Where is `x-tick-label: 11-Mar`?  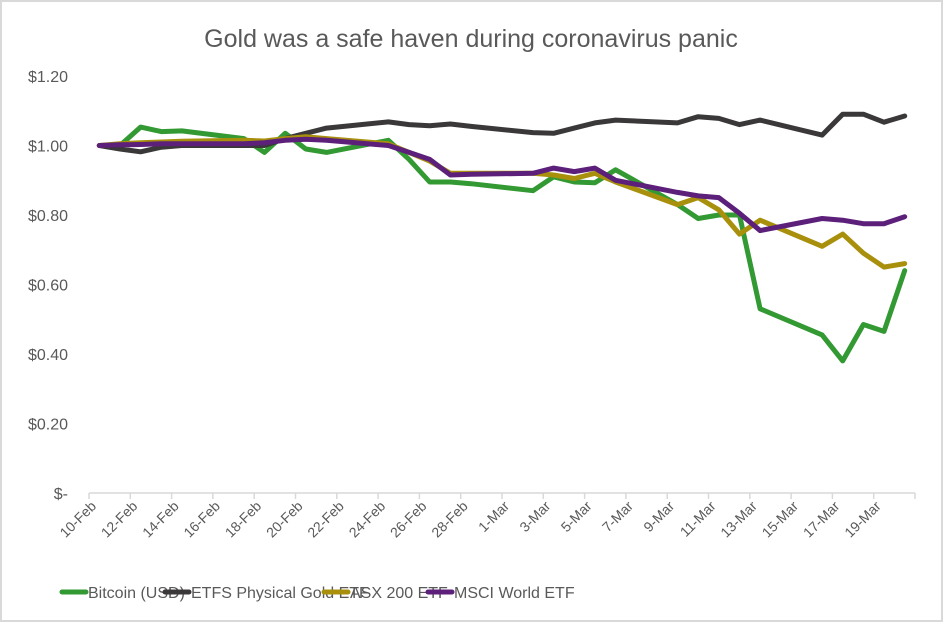 x-tick-label: 11-Mar is located at coordinates (698, 519).